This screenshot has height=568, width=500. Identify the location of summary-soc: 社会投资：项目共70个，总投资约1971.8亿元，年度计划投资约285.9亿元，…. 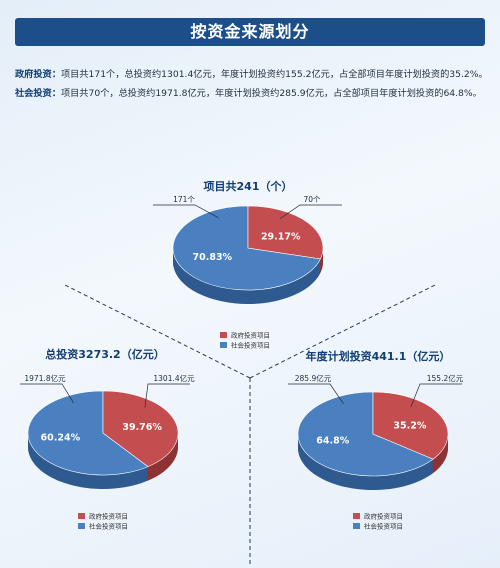
(255, 92).